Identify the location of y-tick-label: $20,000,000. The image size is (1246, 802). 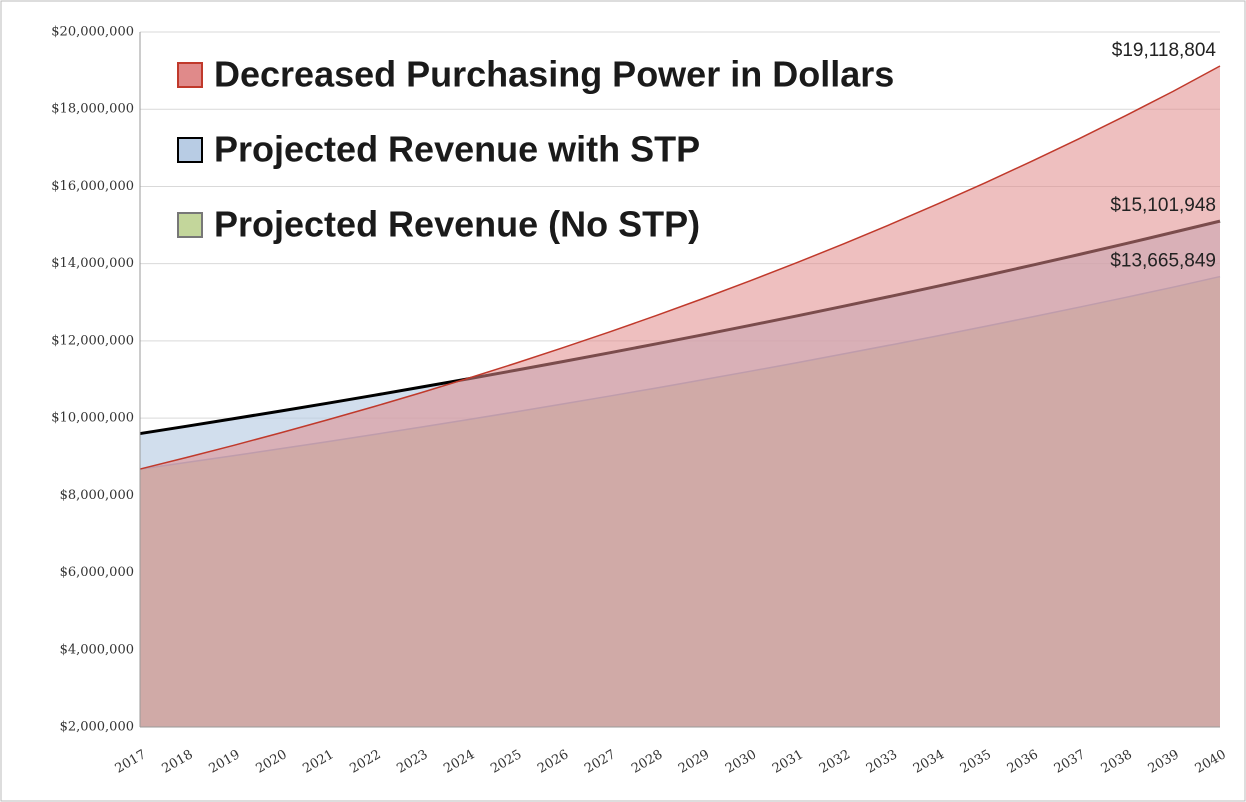
(92, 32).